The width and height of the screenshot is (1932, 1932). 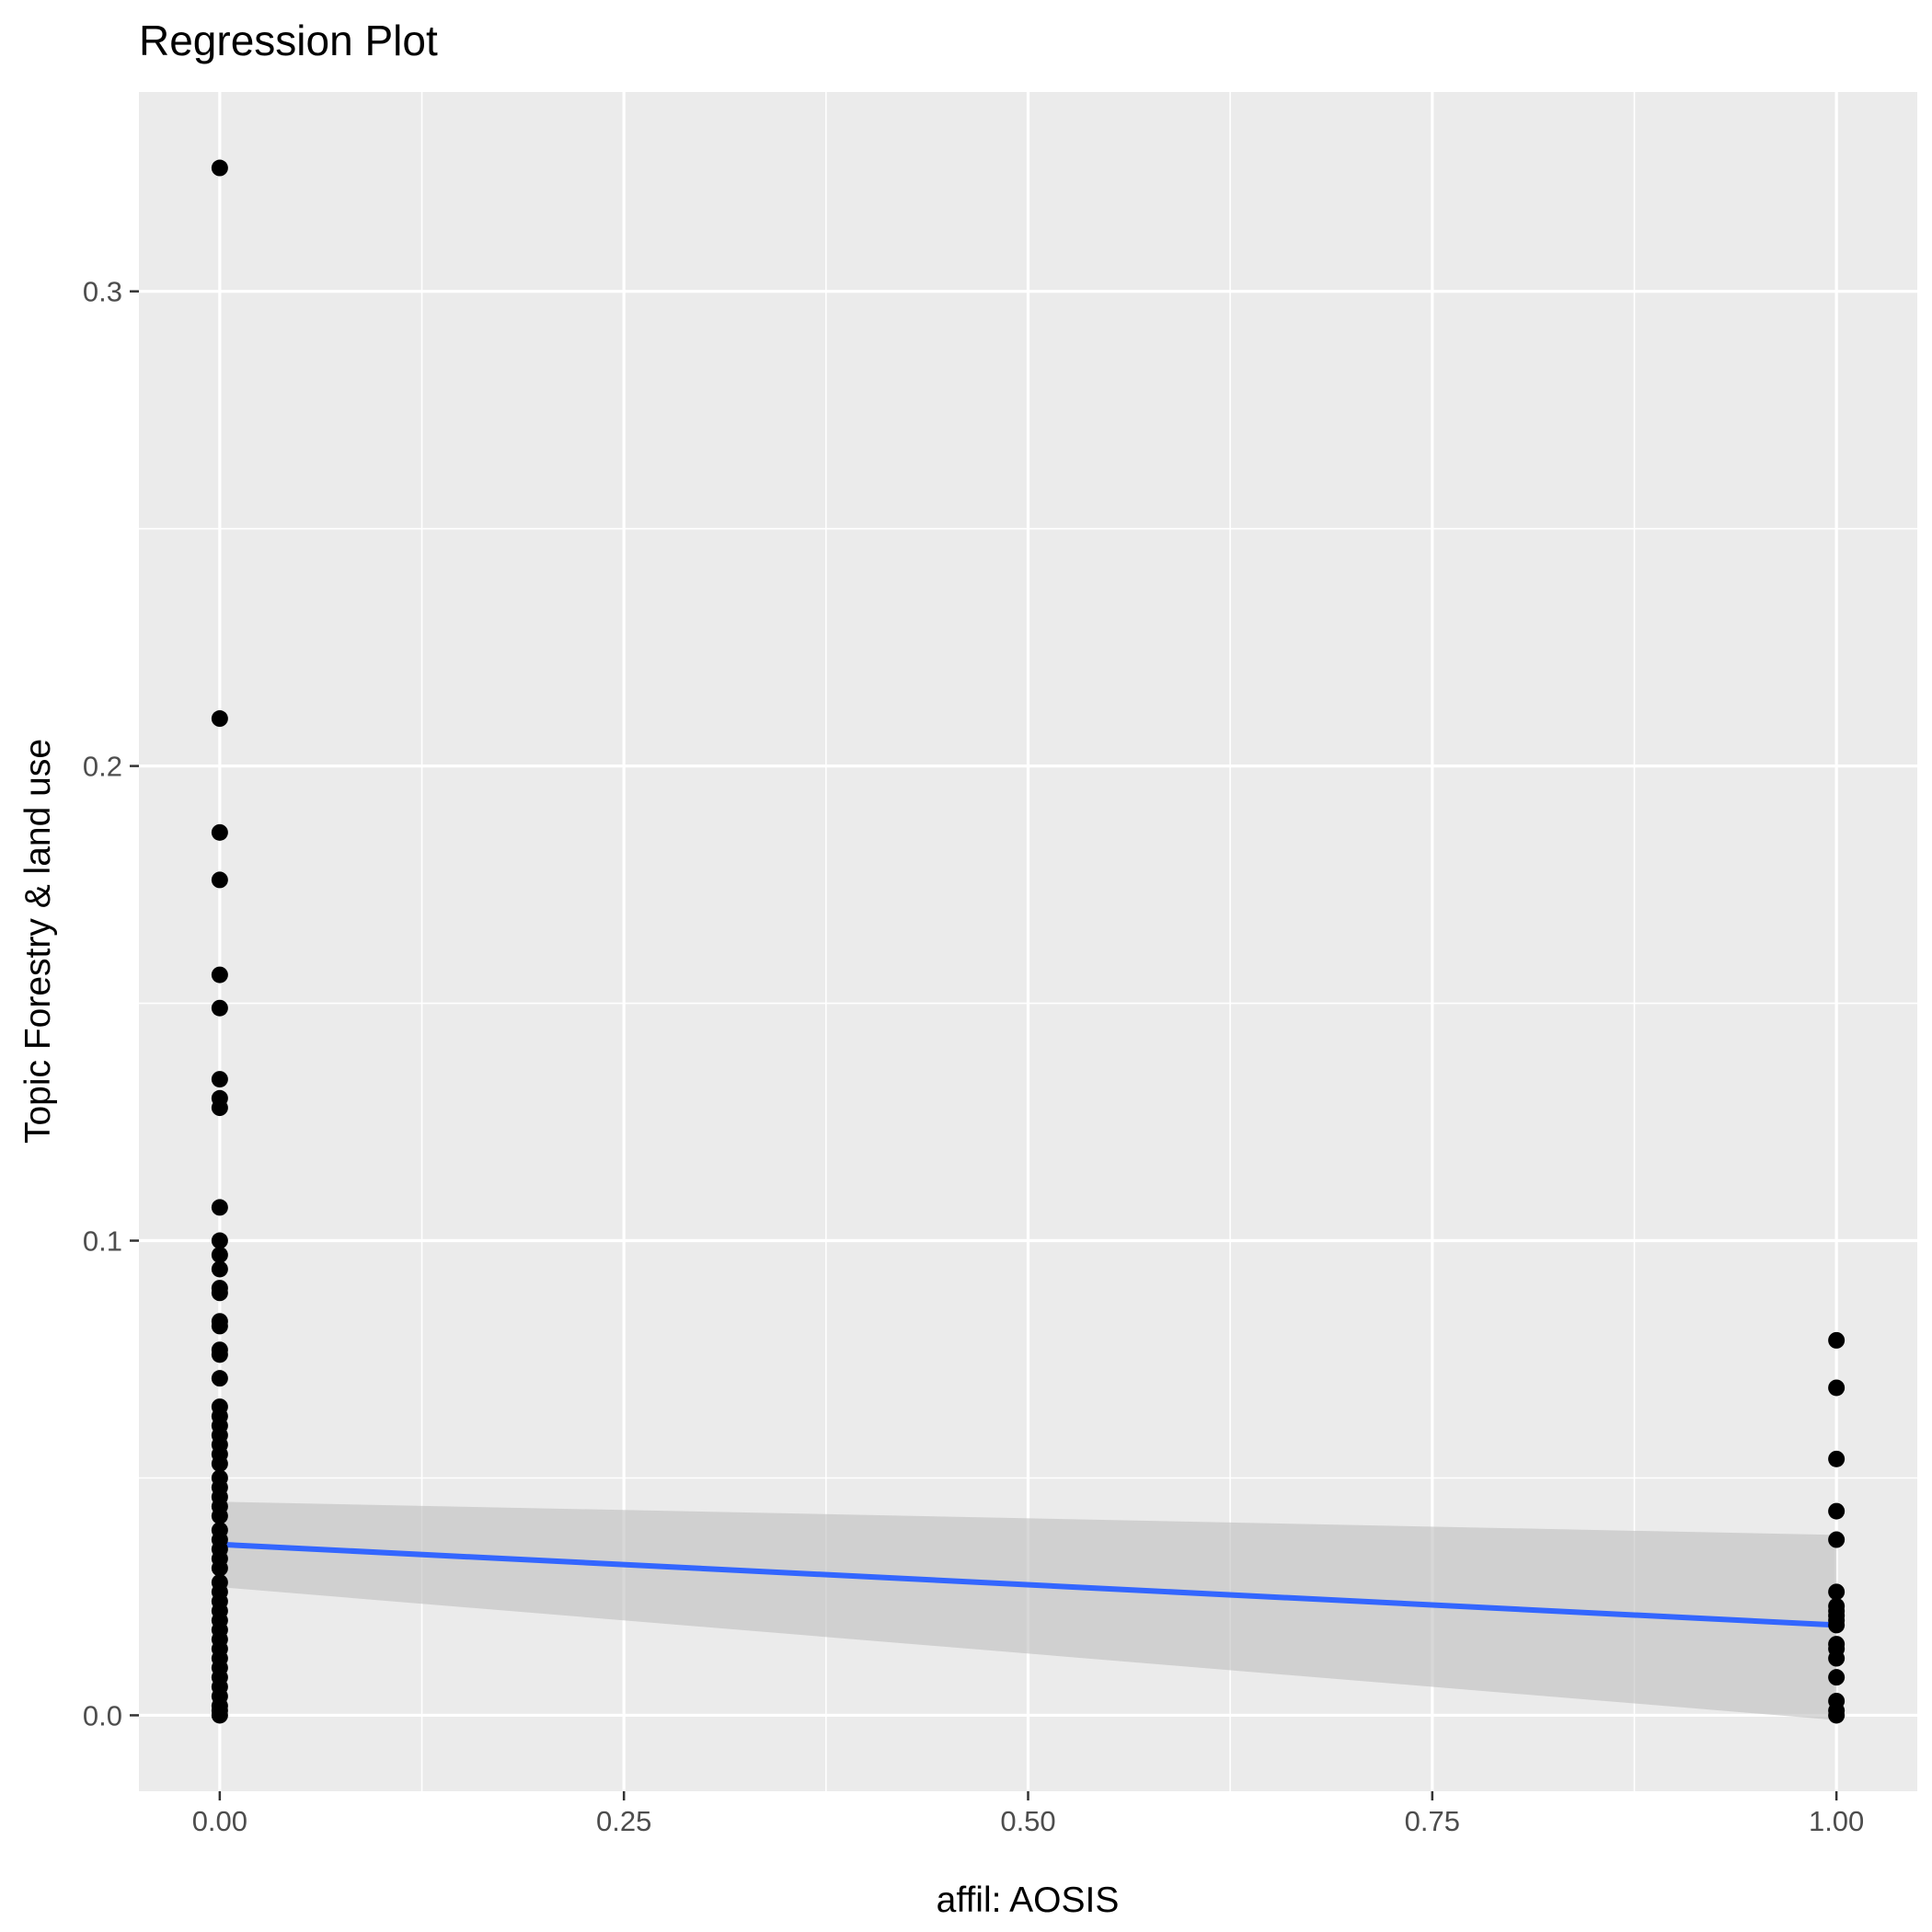 What do you see at coordinates (288, 40) in the screenshot?
I see `chart-title: Regression Plot` at bounding box center [288, 40].